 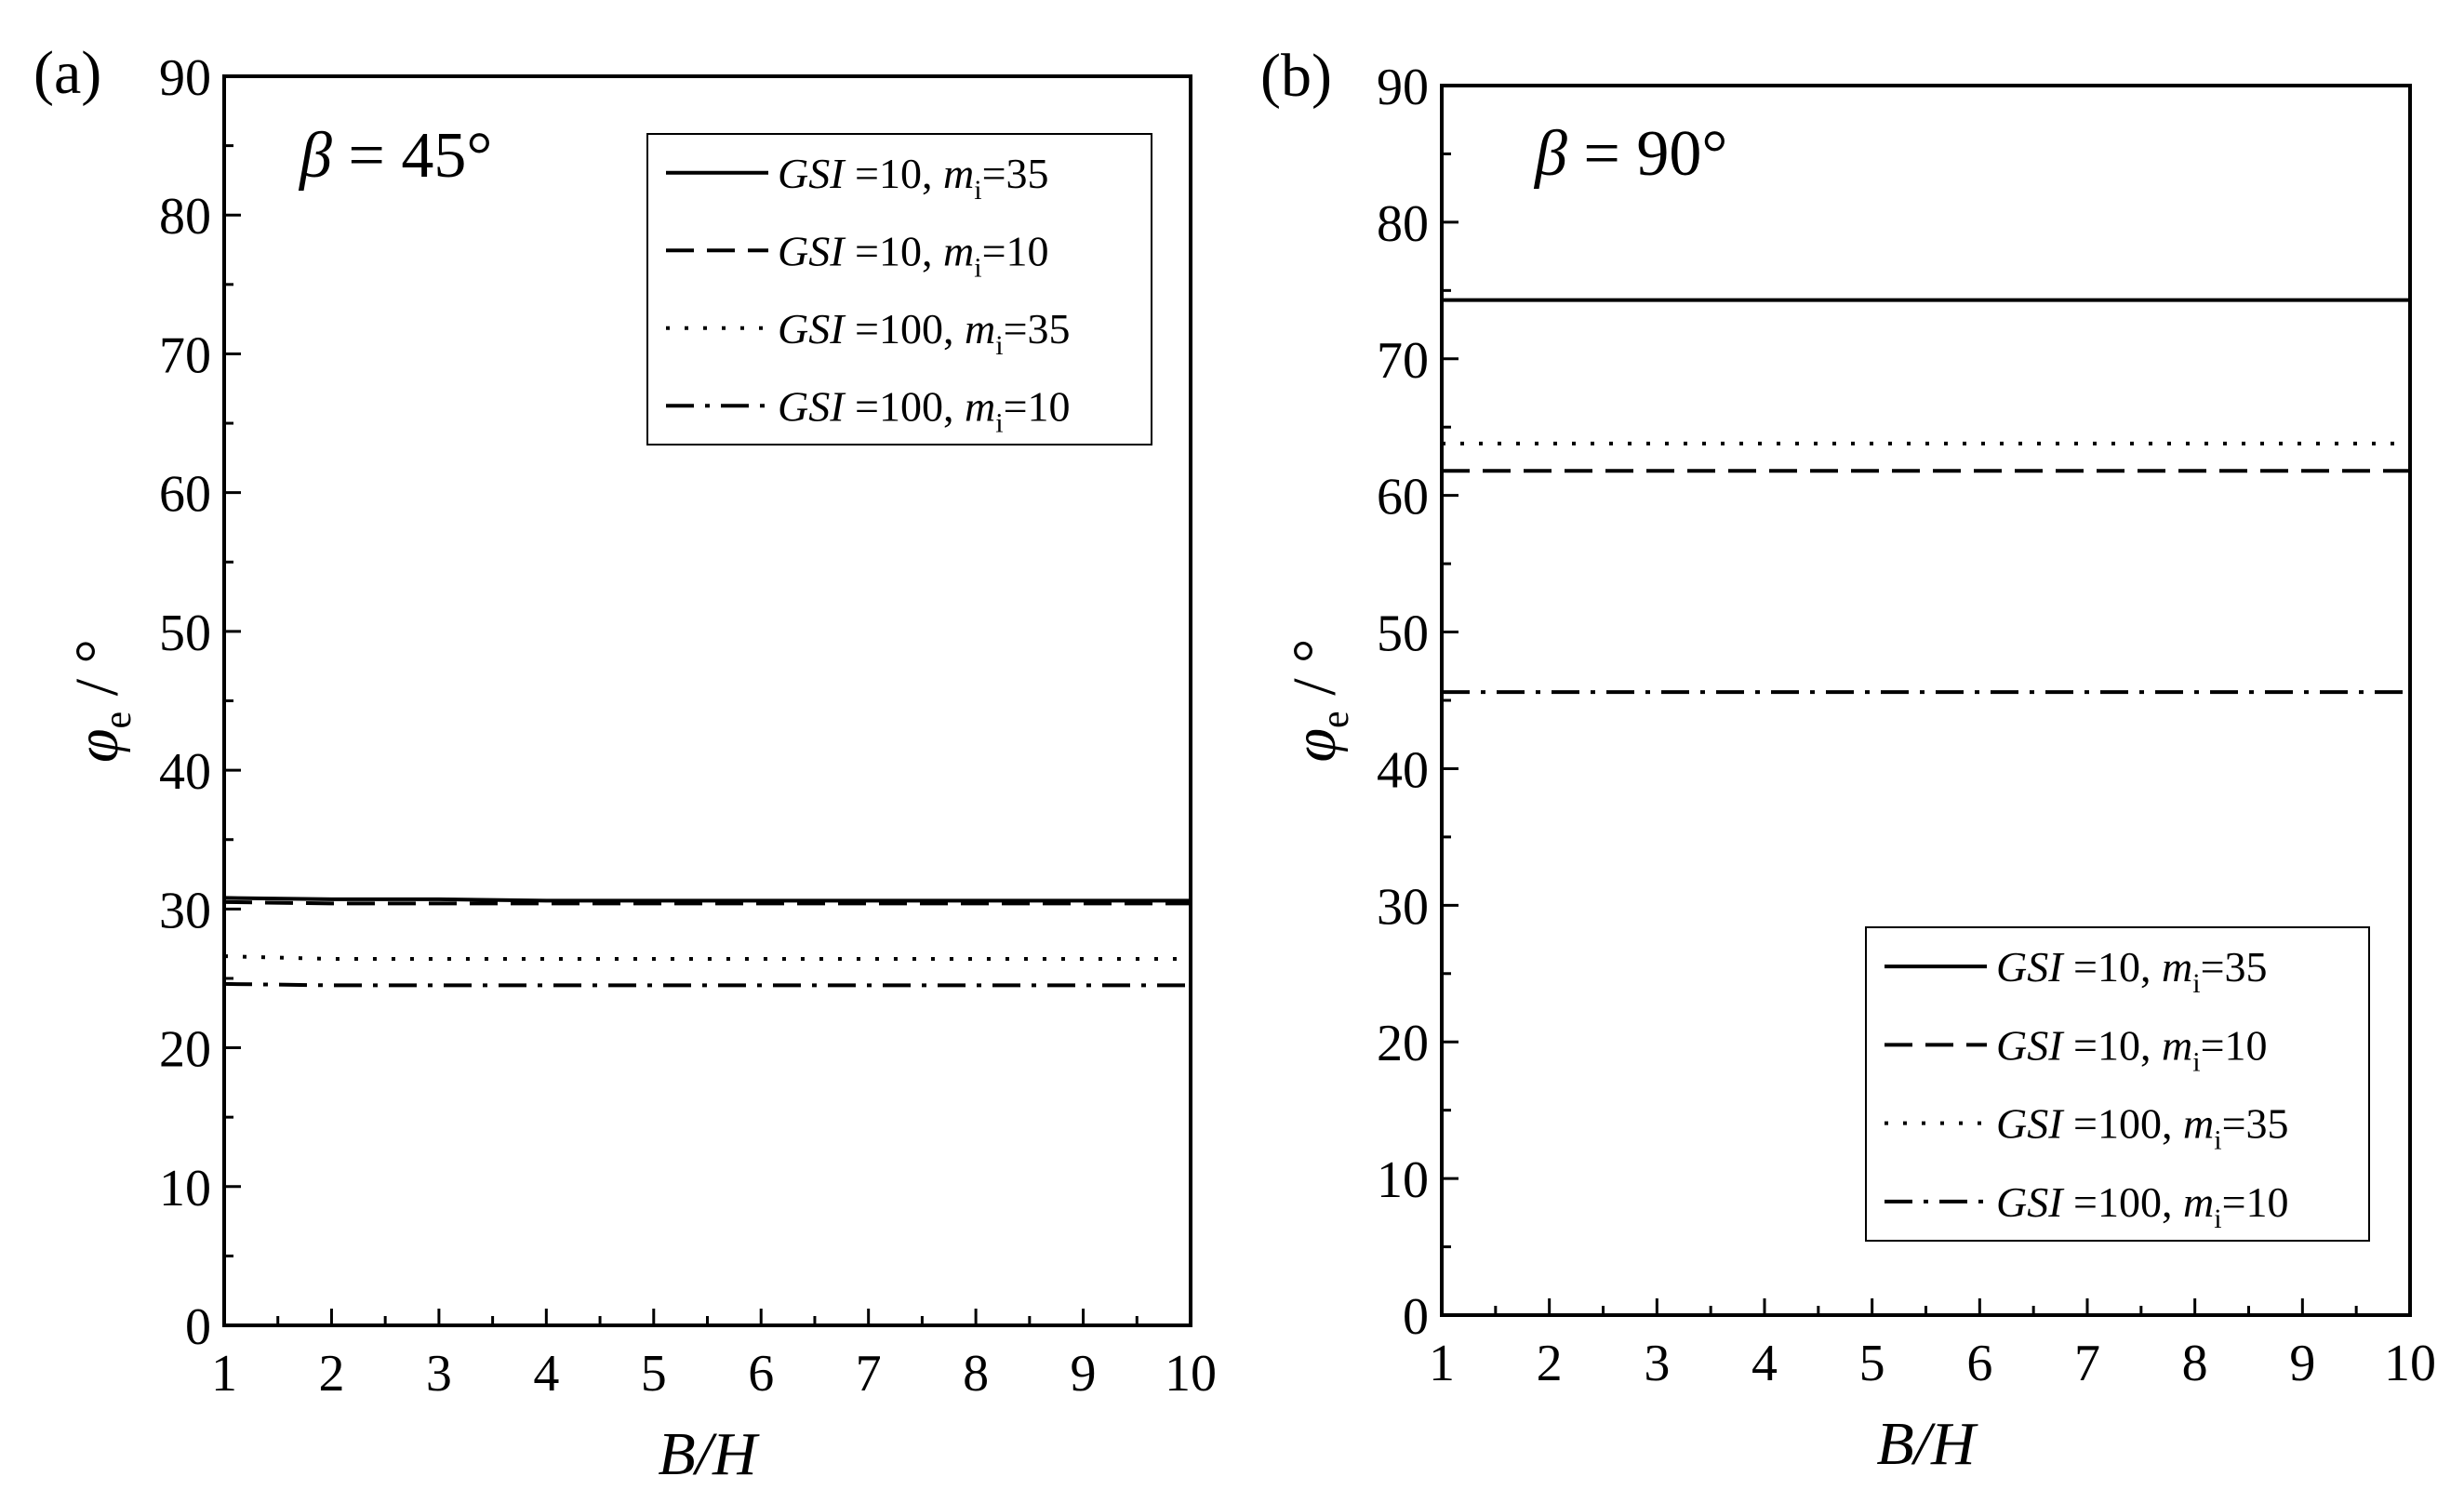 What do you see at coordinates (1630, 154) in the screenshot?
I see `angle-annotation: β = 90°` at bounding box center [1630, 154].